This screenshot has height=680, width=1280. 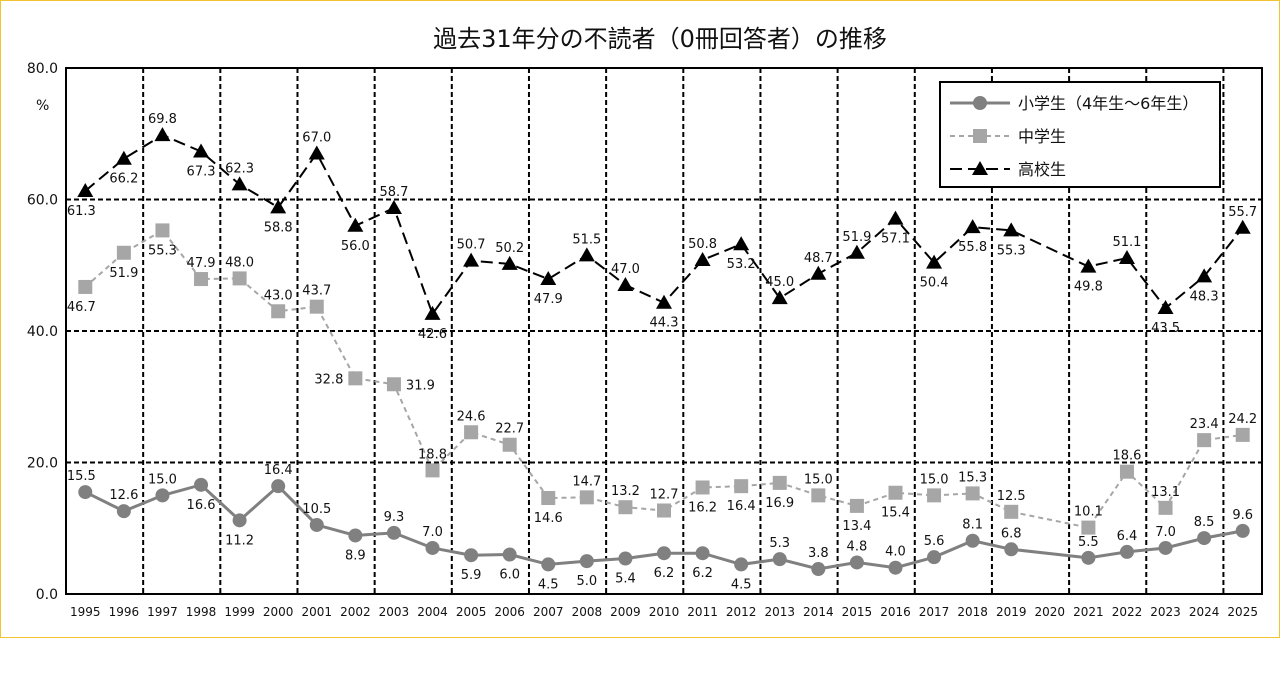 I want to click on series-circle, so click(x=664, y=527).